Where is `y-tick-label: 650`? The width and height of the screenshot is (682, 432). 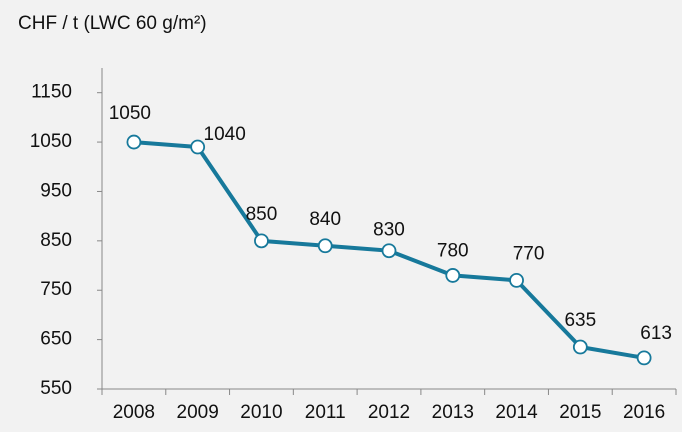 y-tick-label: 650 is located at coordinates (56, 339).